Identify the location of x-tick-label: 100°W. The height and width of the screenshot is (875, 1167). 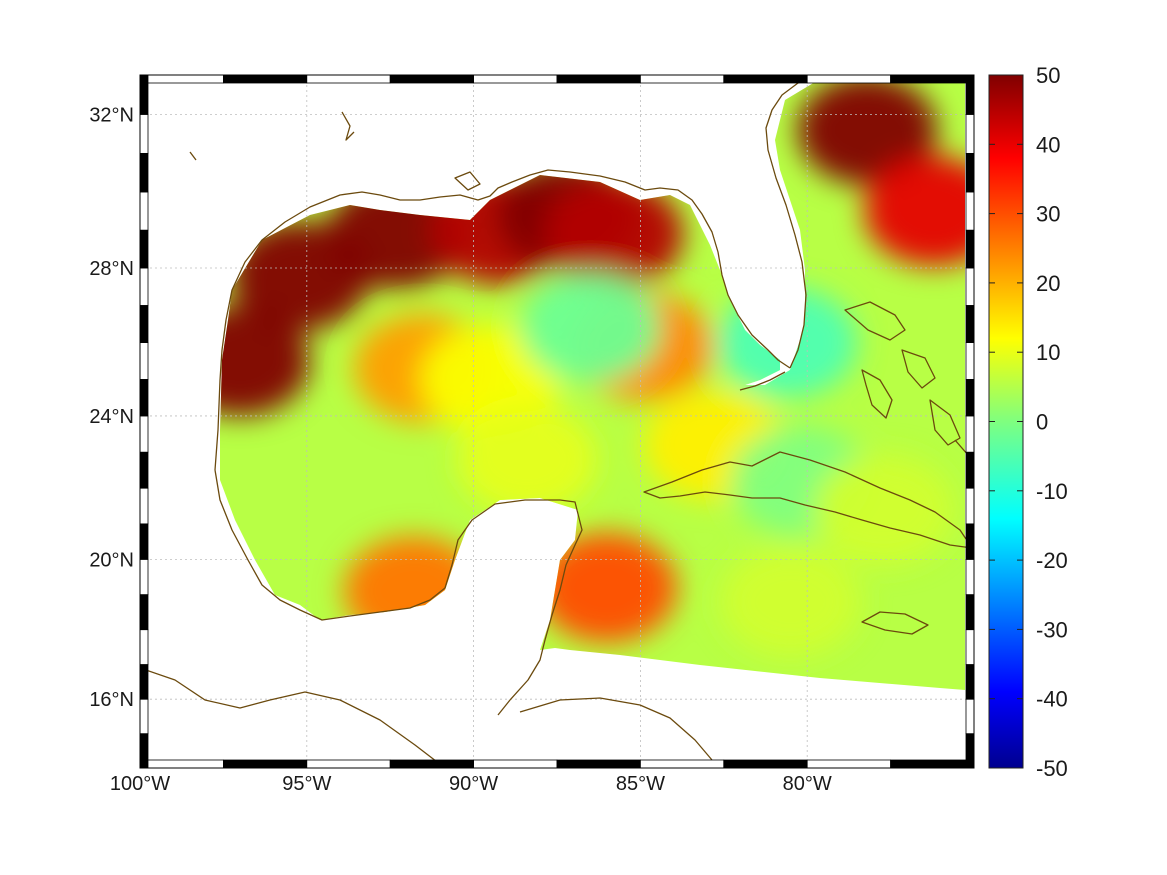
(140, 784).